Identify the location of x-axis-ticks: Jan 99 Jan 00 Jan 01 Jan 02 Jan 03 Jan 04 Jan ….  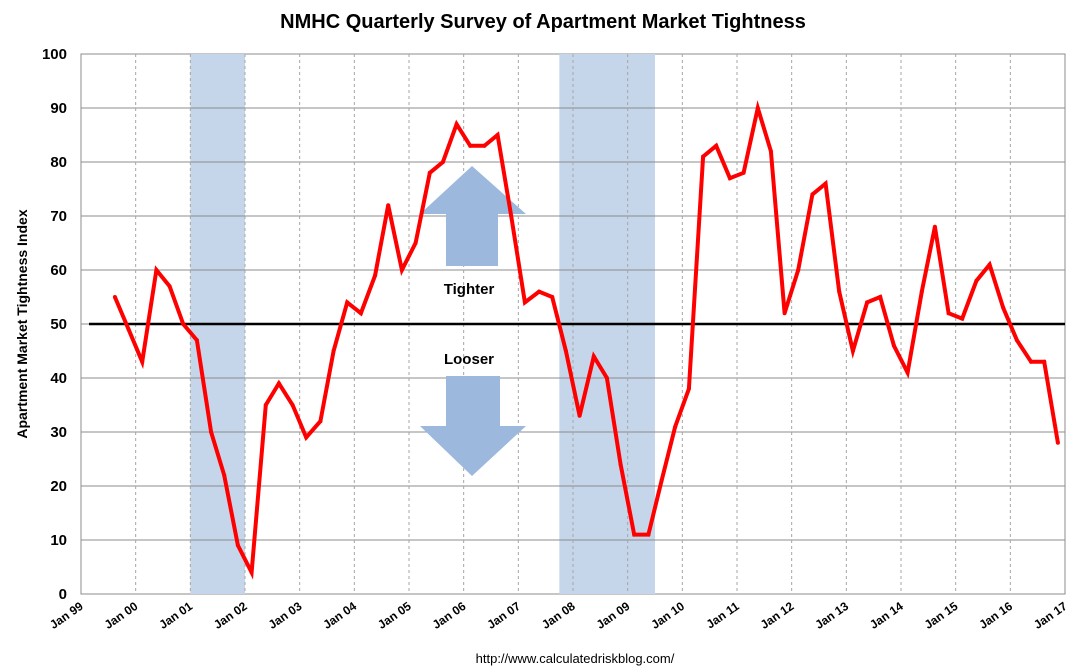
(558, 615).